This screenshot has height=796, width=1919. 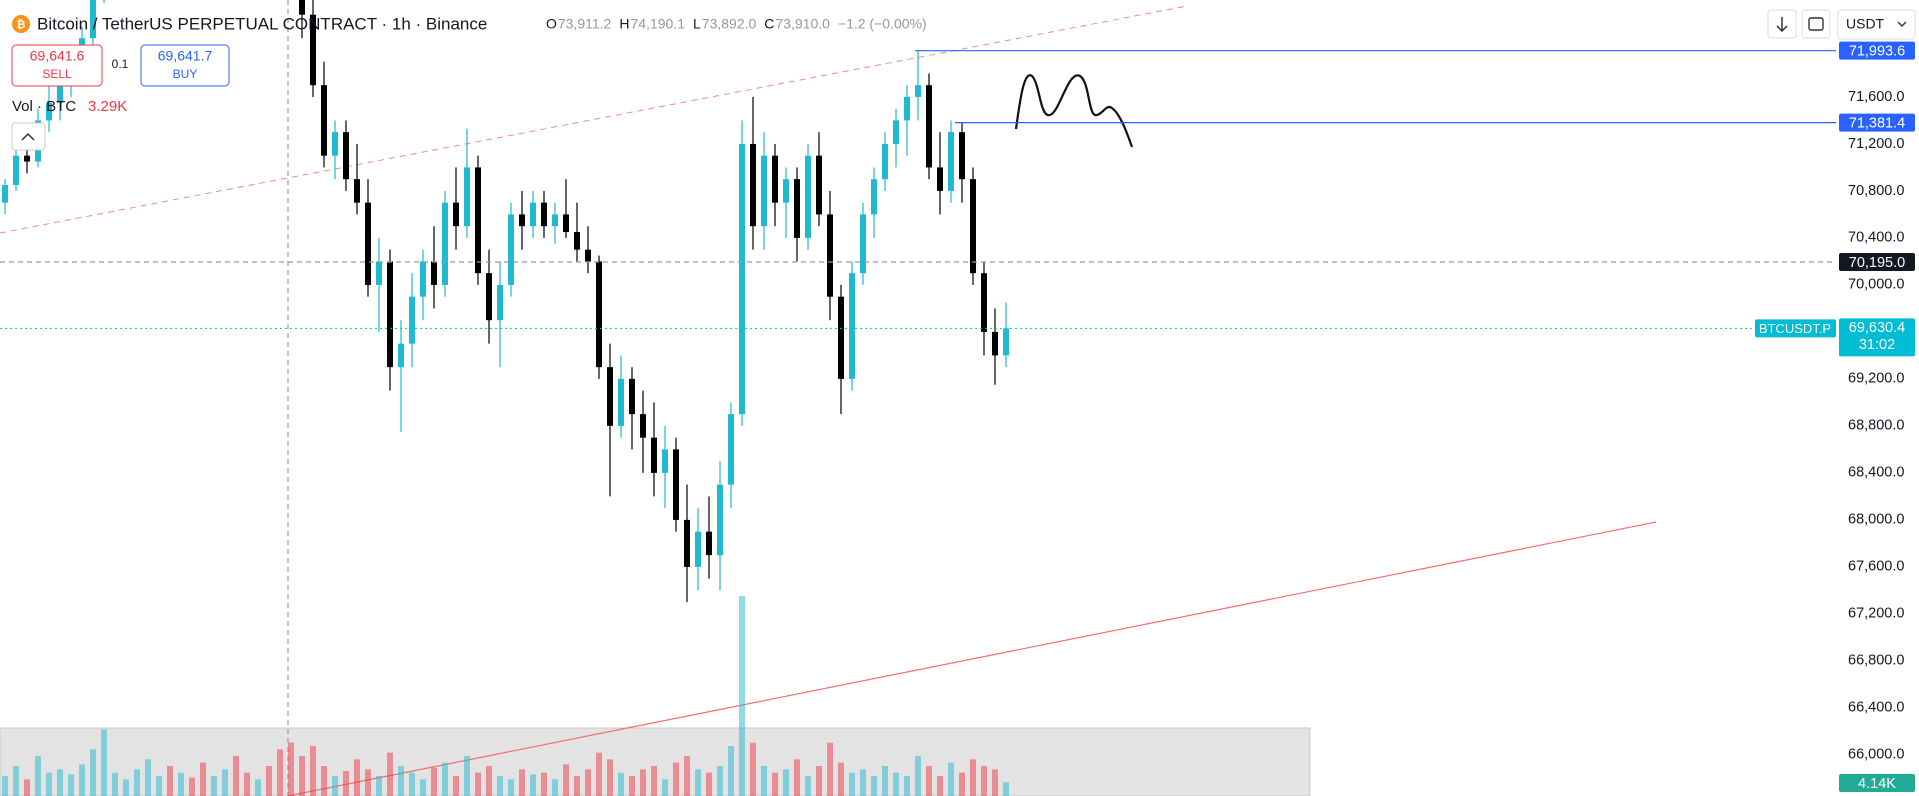 What do you see at coordinates (1876, 708) in the screenshot?
I see `y-tick-label: 66,400.0` at bounding box center [1876, 708].